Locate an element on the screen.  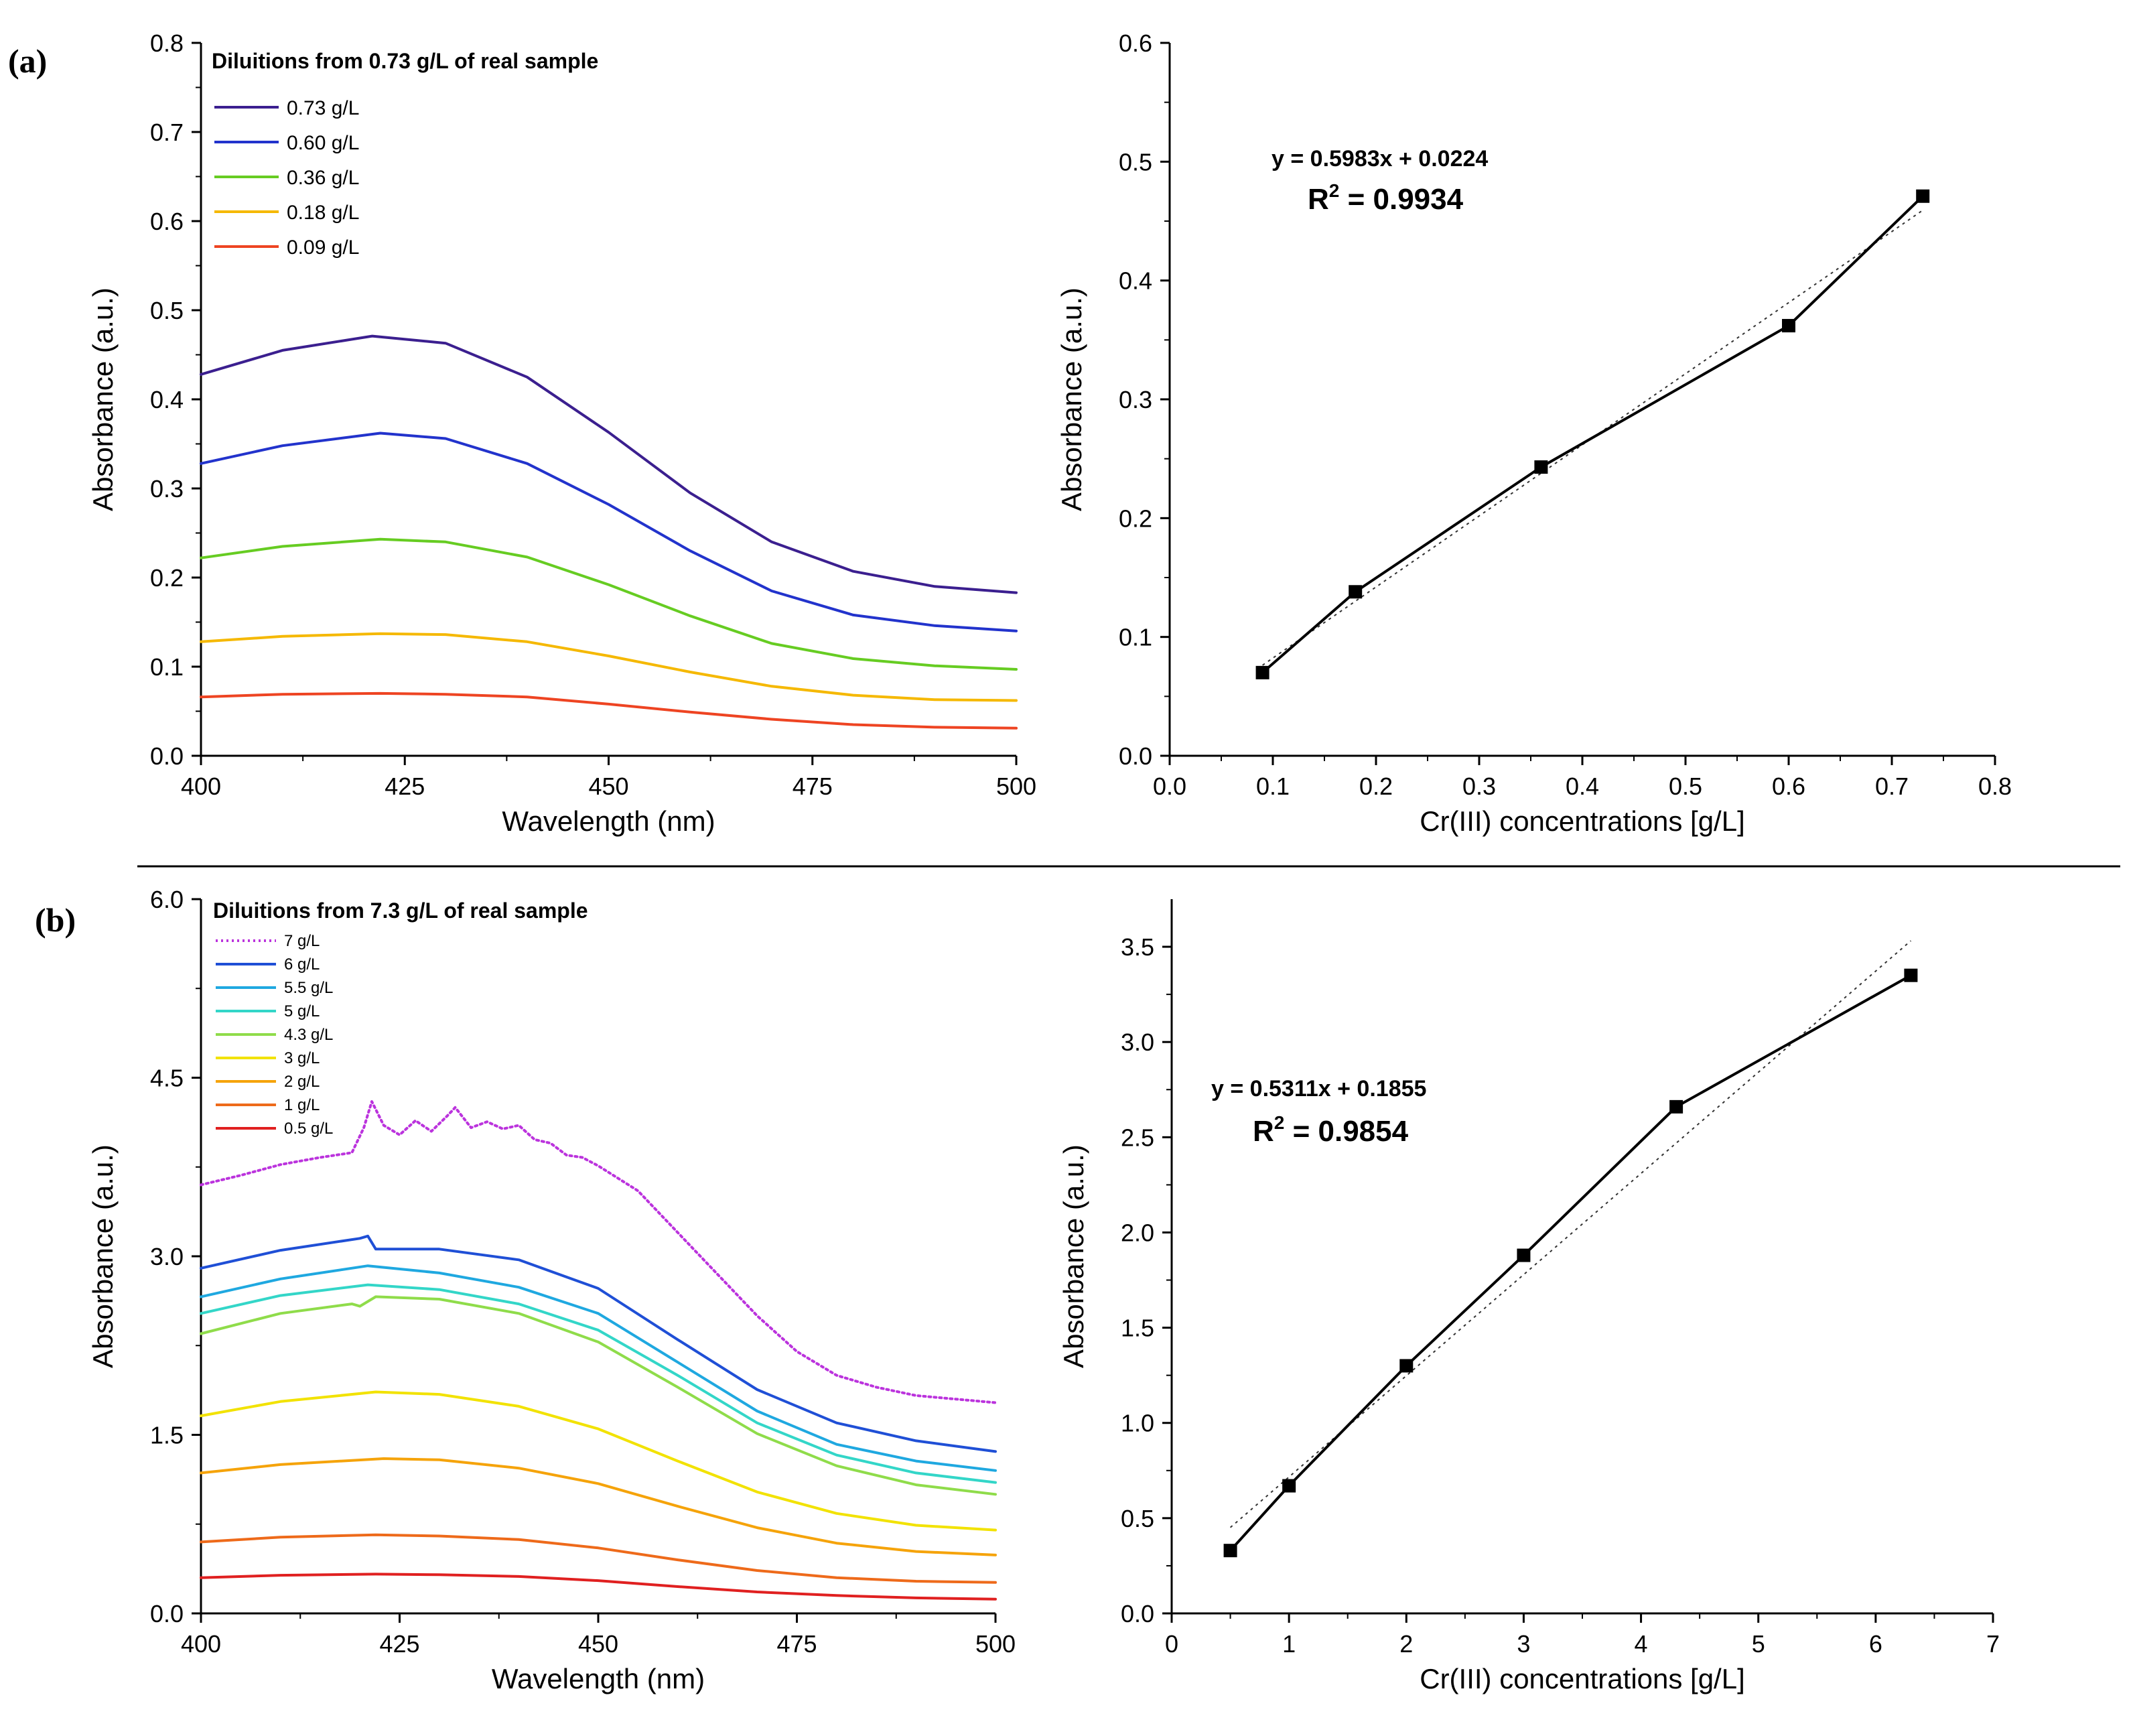
x-tick-label: 0.5 is located at coordinates (1685, 786).